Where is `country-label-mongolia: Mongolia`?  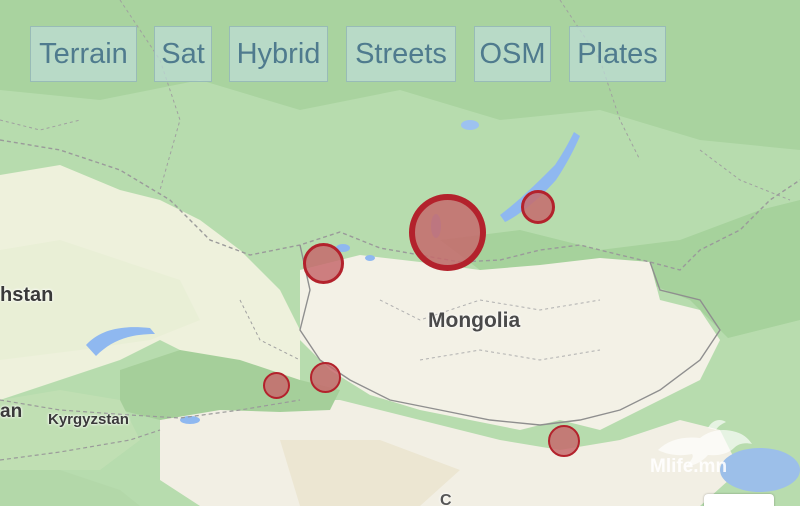
country-label-mongolia: Mongolia is located at coordinates (474, 320).